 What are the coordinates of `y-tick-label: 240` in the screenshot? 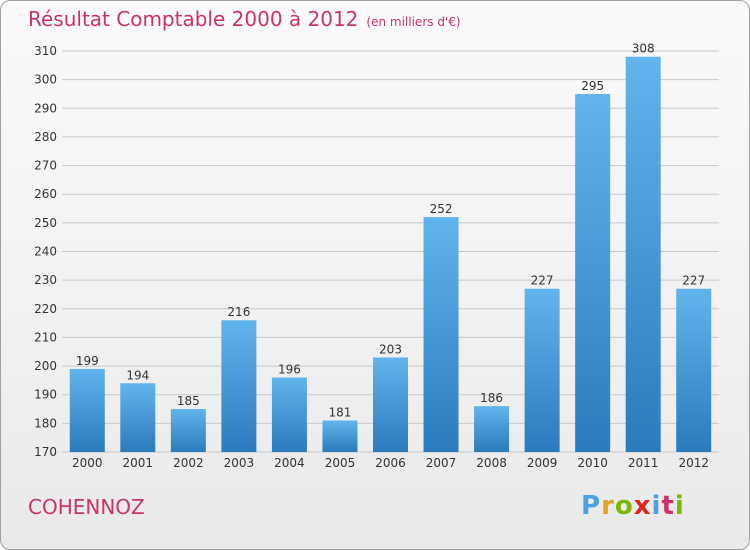 It's located at (45, 252).